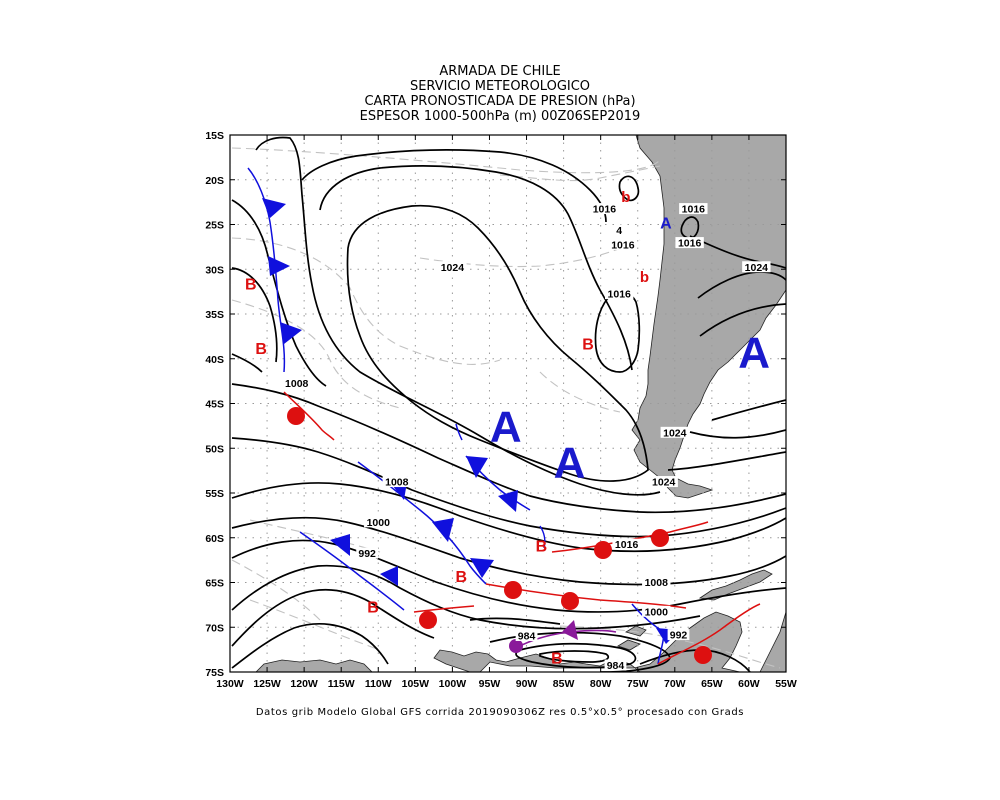  I want to click on isobar-value-label: 1008, so click(657, 583).